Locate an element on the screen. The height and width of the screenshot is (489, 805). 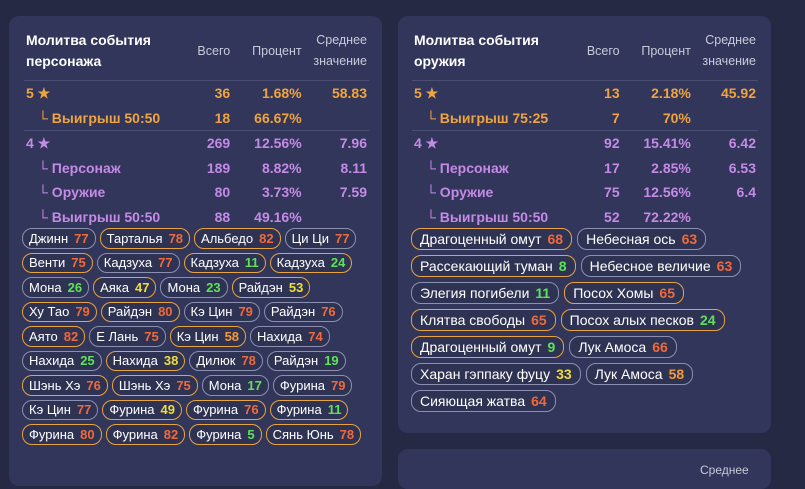
pull-chip: Кадзуха 11 is located at coordinates (224, 262).